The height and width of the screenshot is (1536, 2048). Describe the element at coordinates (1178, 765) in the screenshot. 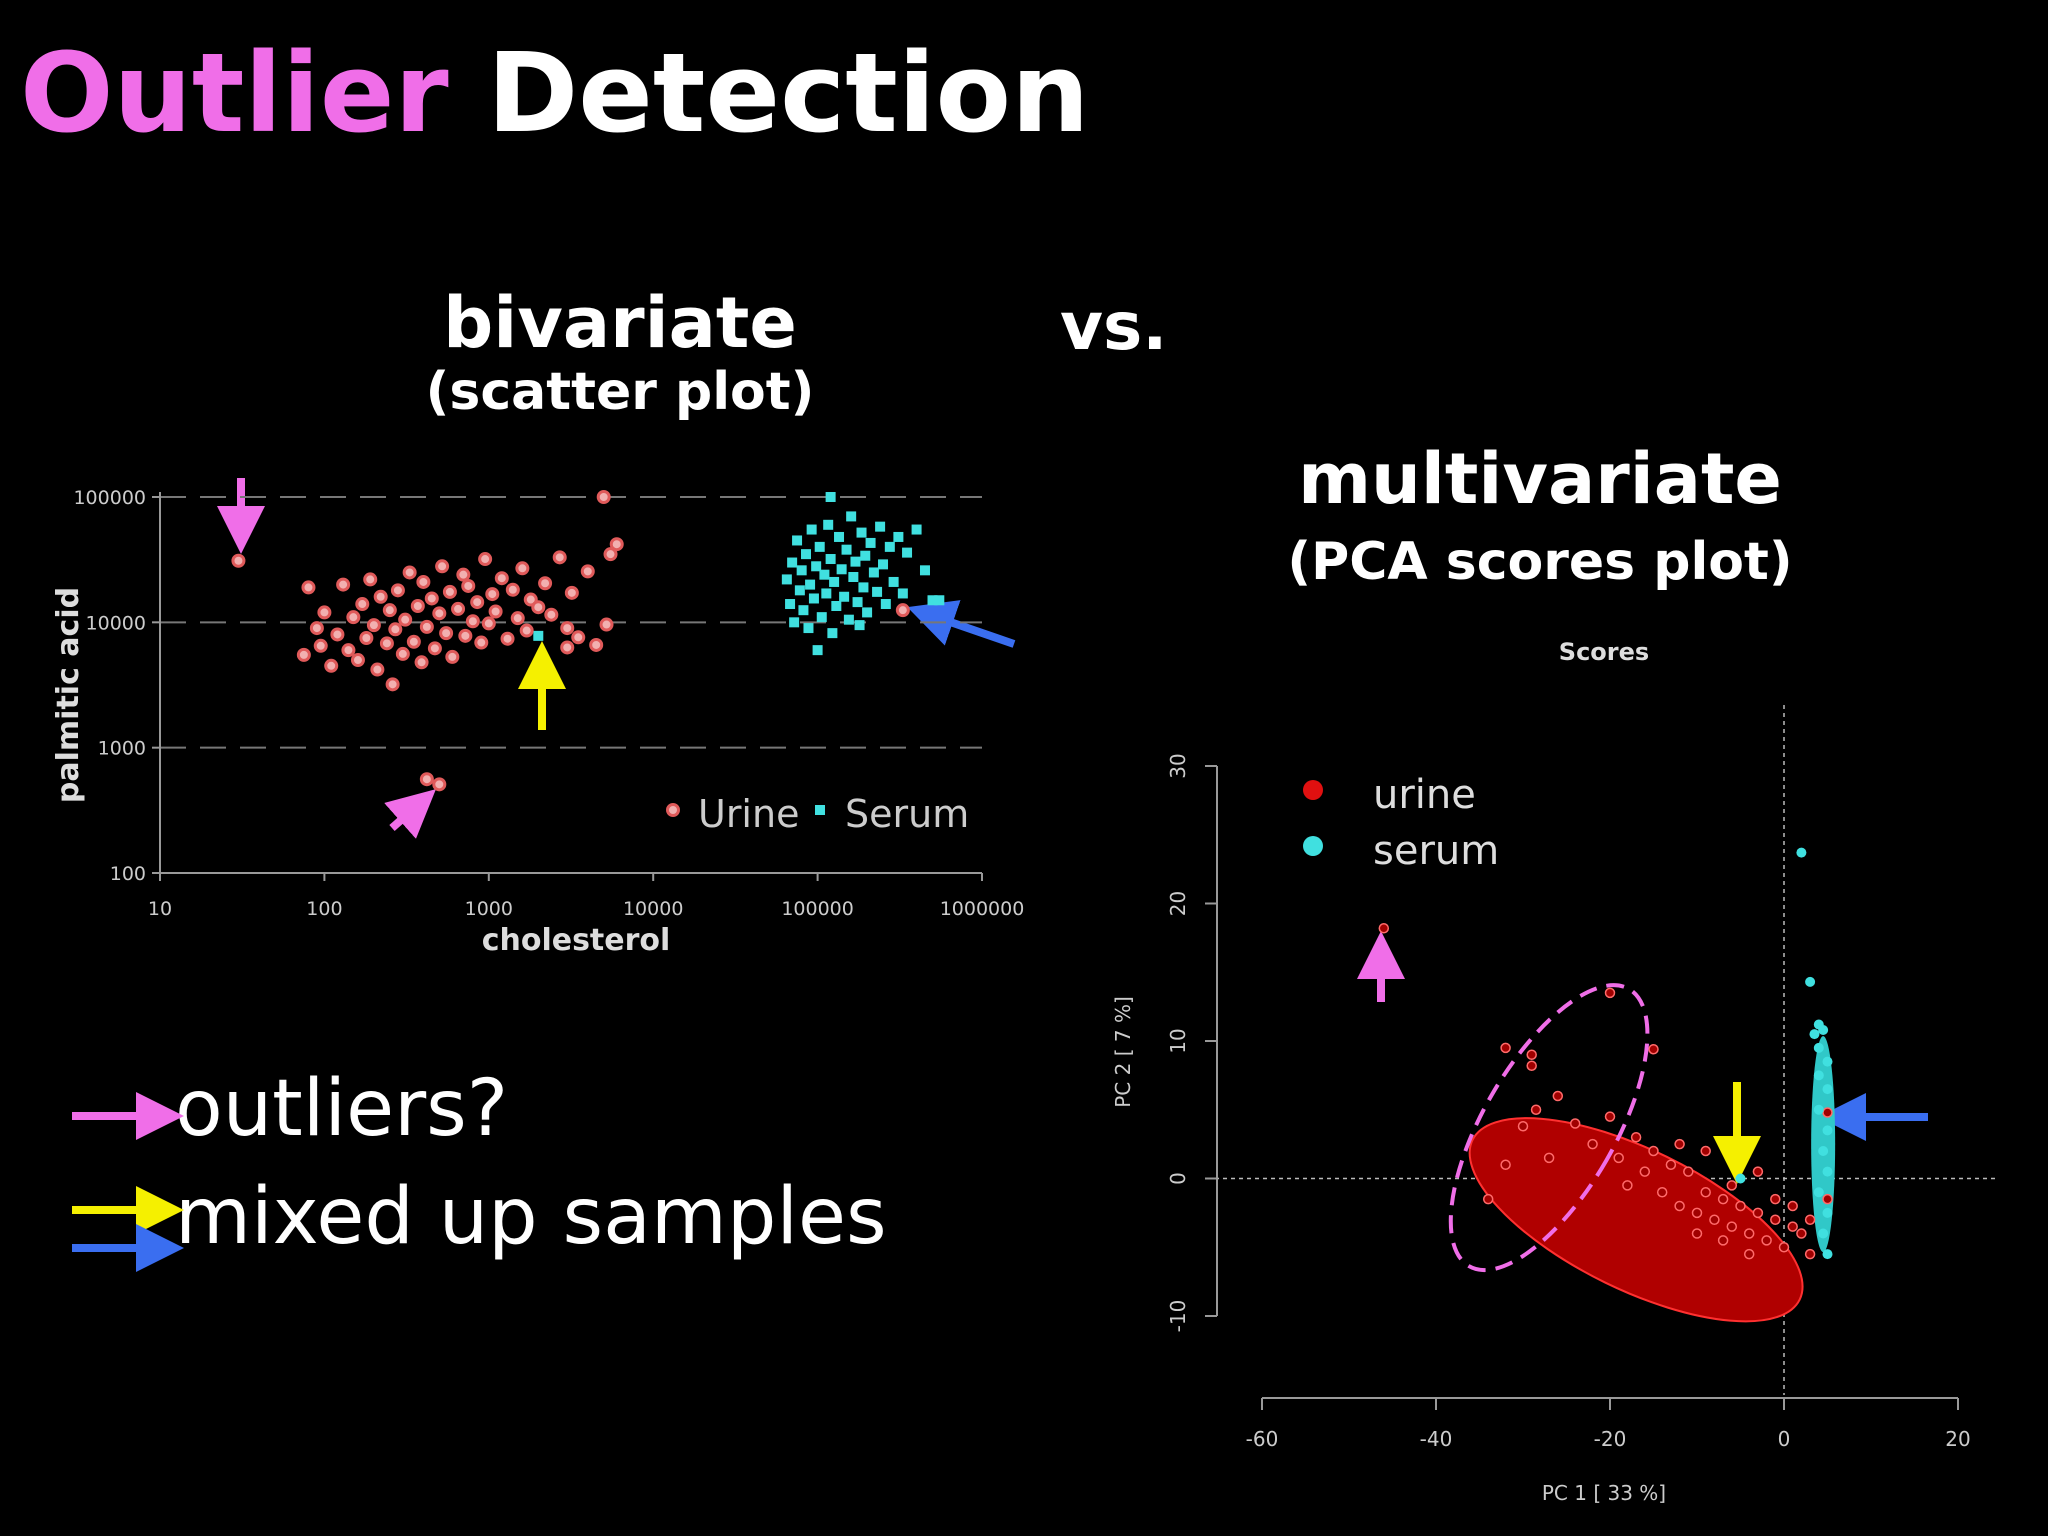

I see `y-tick-label: 30` at that location.